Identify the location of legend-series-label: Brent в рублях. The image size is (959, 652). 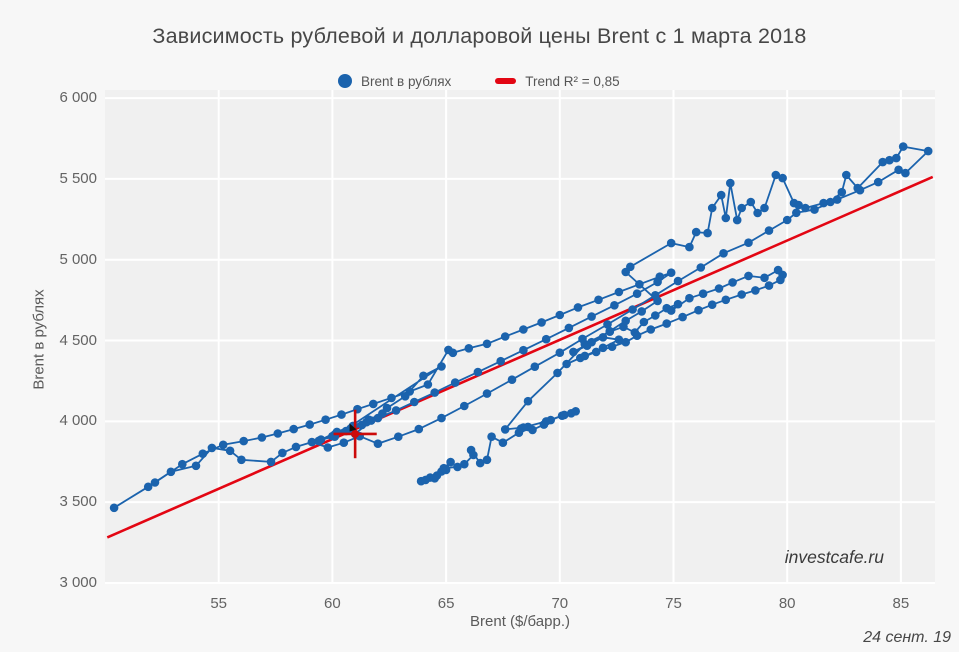
(406, 81).